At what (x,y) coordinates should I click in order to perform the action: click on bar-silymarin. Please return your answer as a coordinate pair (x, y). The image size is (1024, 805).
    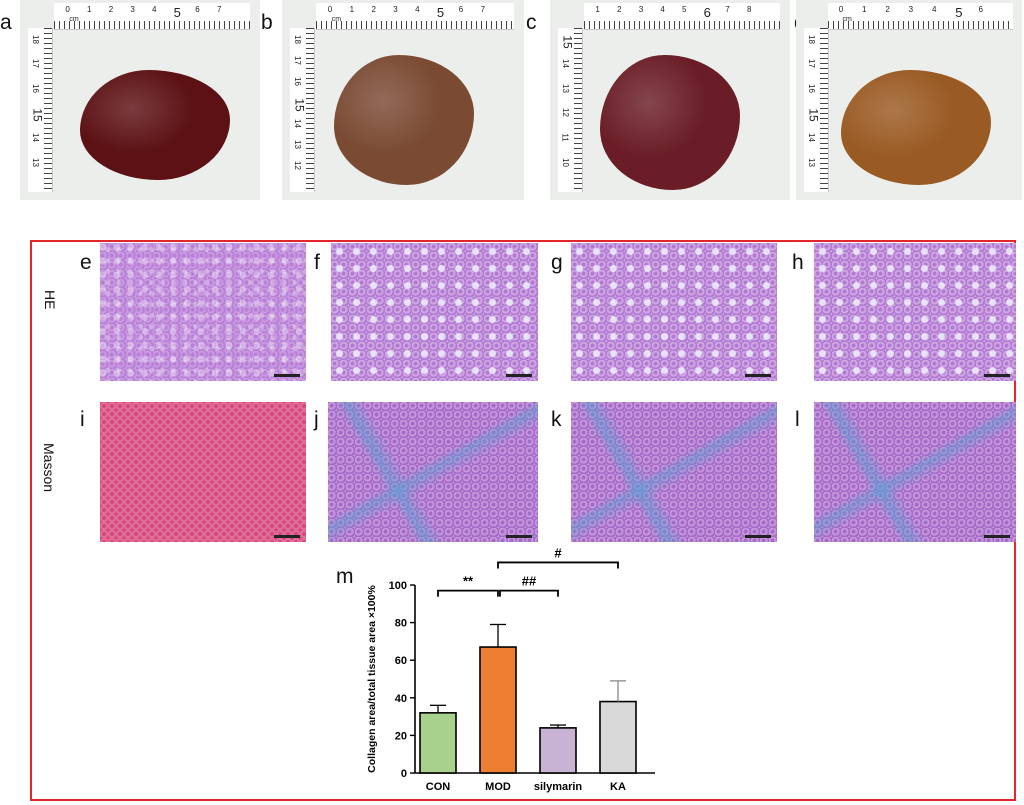
    Looking at the image, I should click on (558, 750).